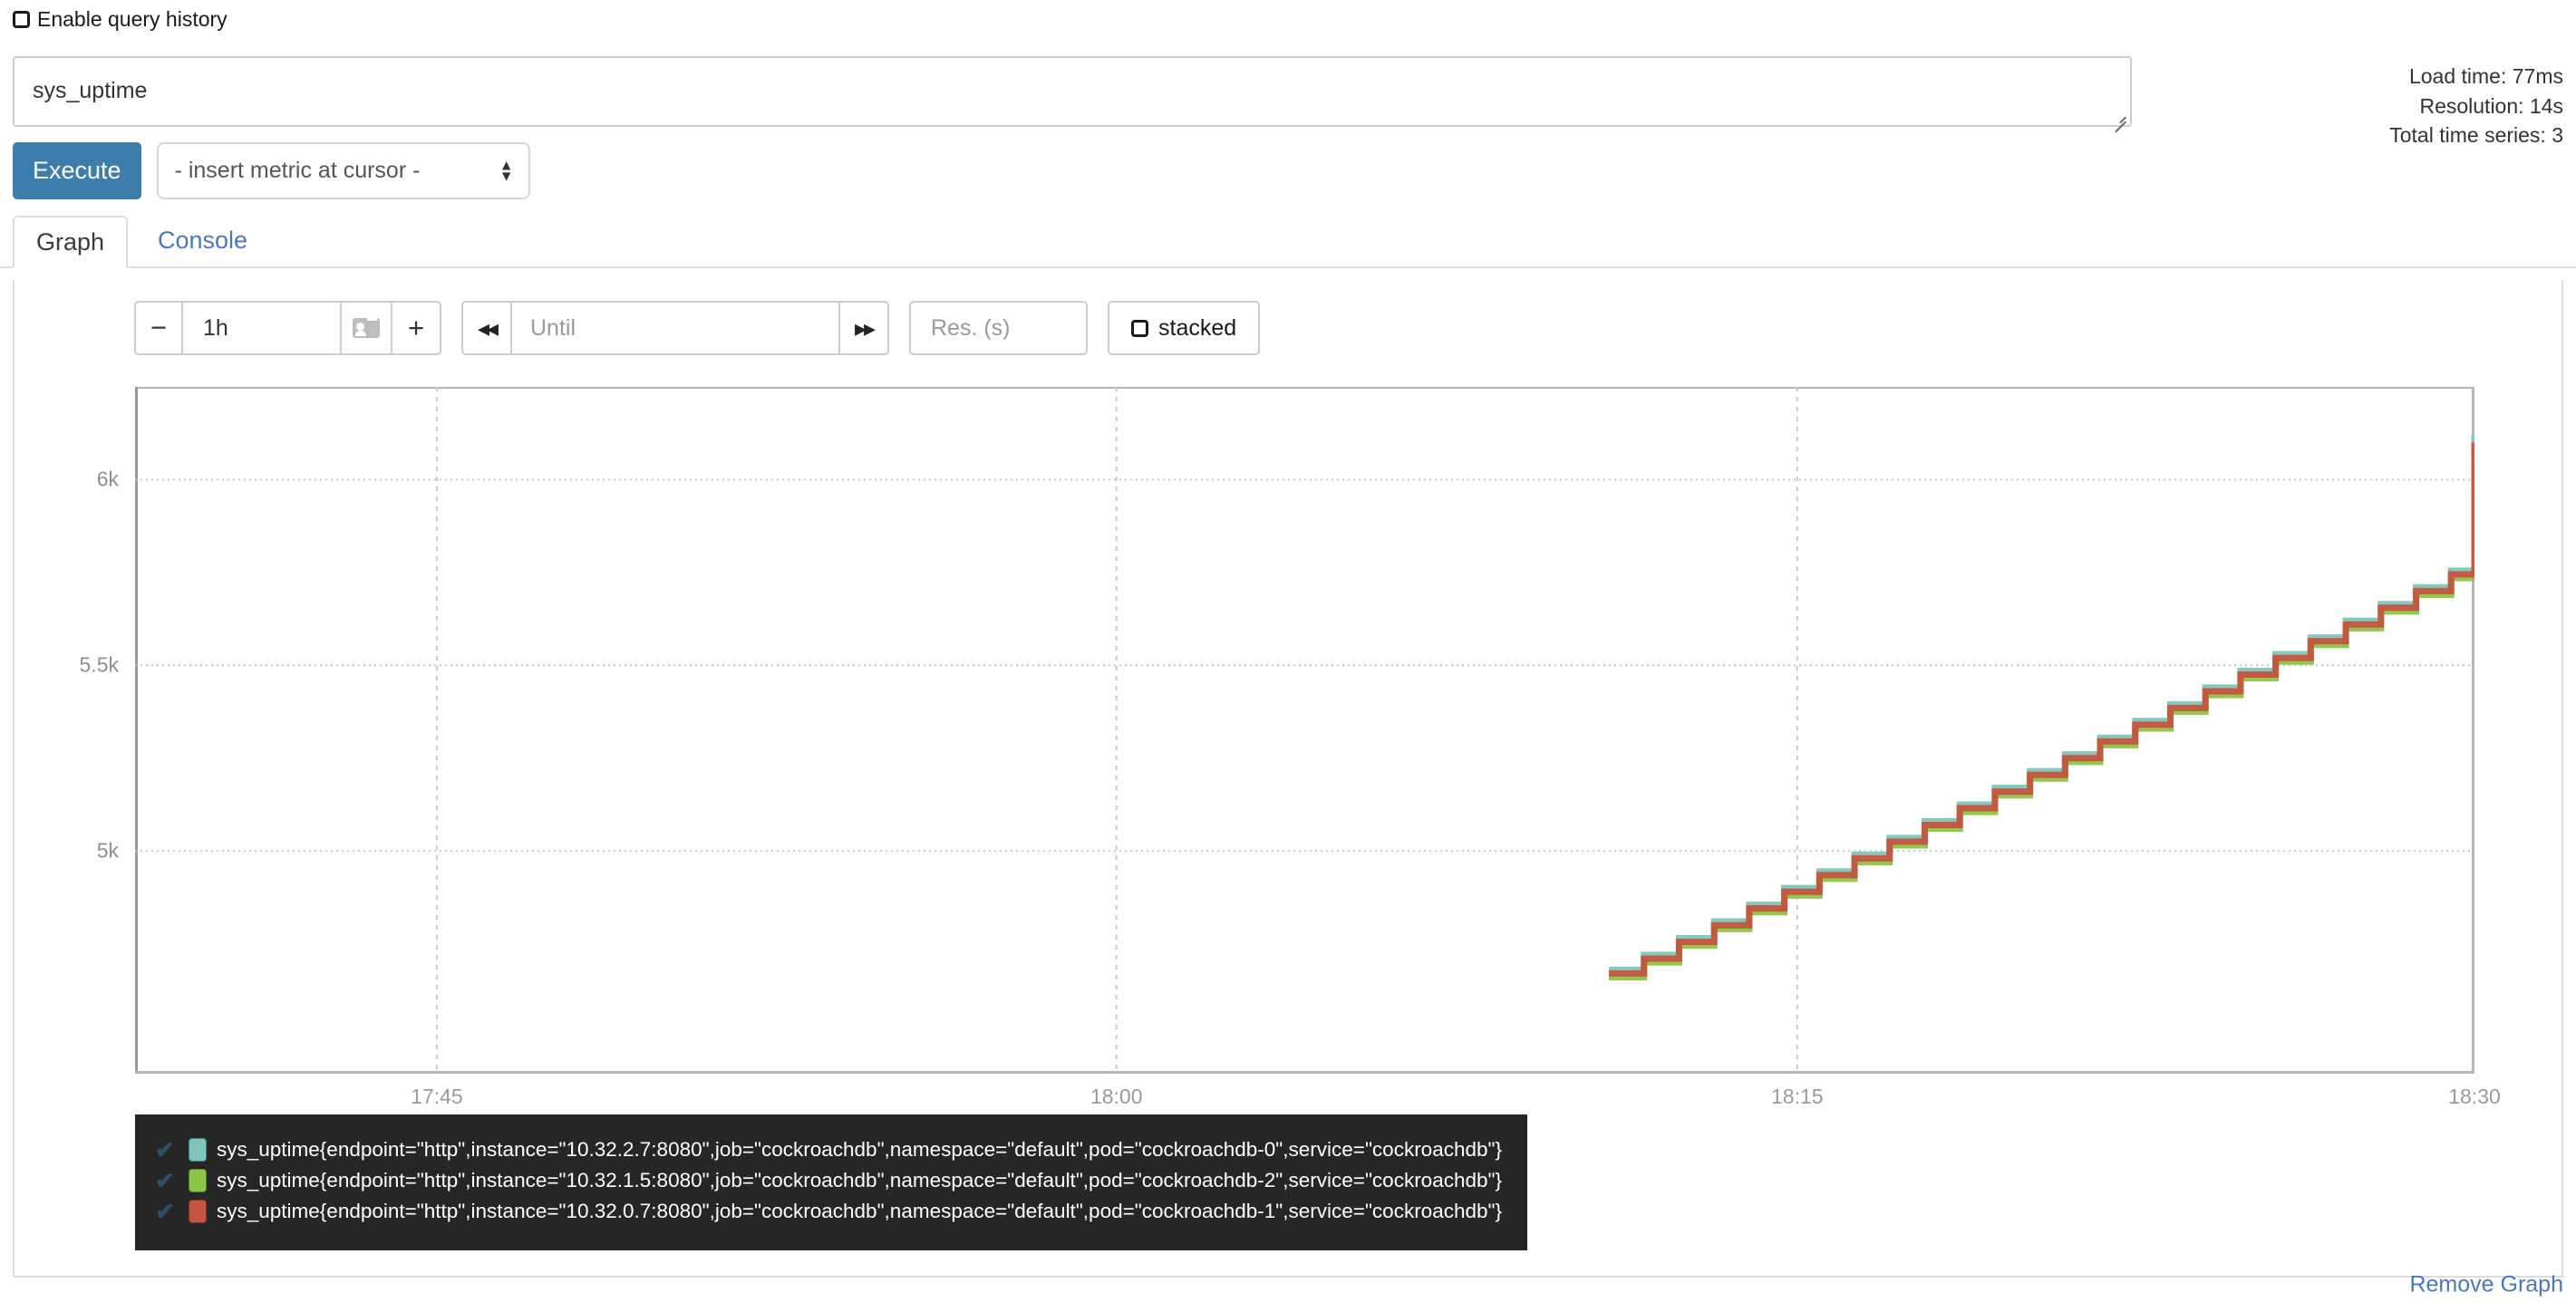 This screenshot has height=1312, width=2576. I want to click on remove-graph-link: Remove Graph, so click(2486, 1285).